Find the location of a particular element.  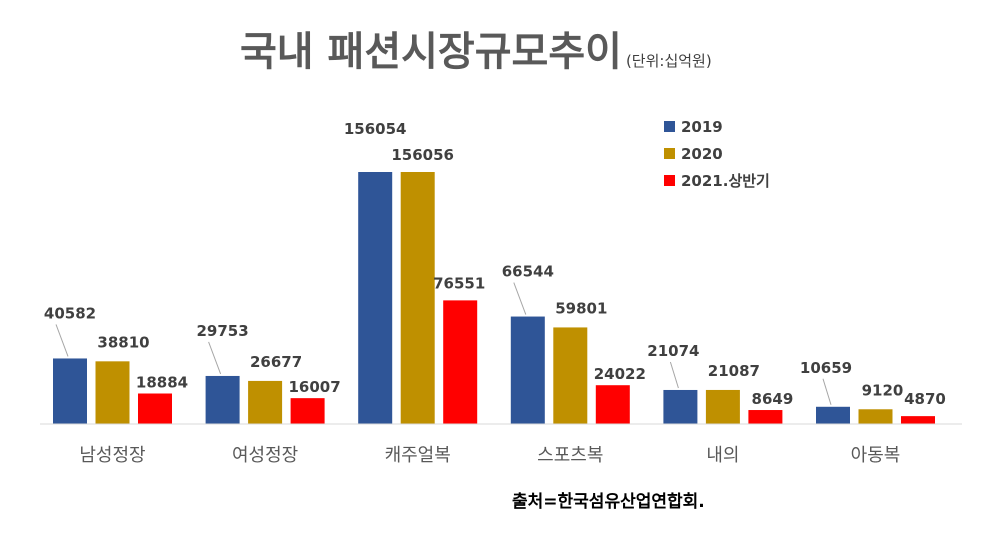

legend-label: 2021.상반기 is located at coordinates (725, 181).